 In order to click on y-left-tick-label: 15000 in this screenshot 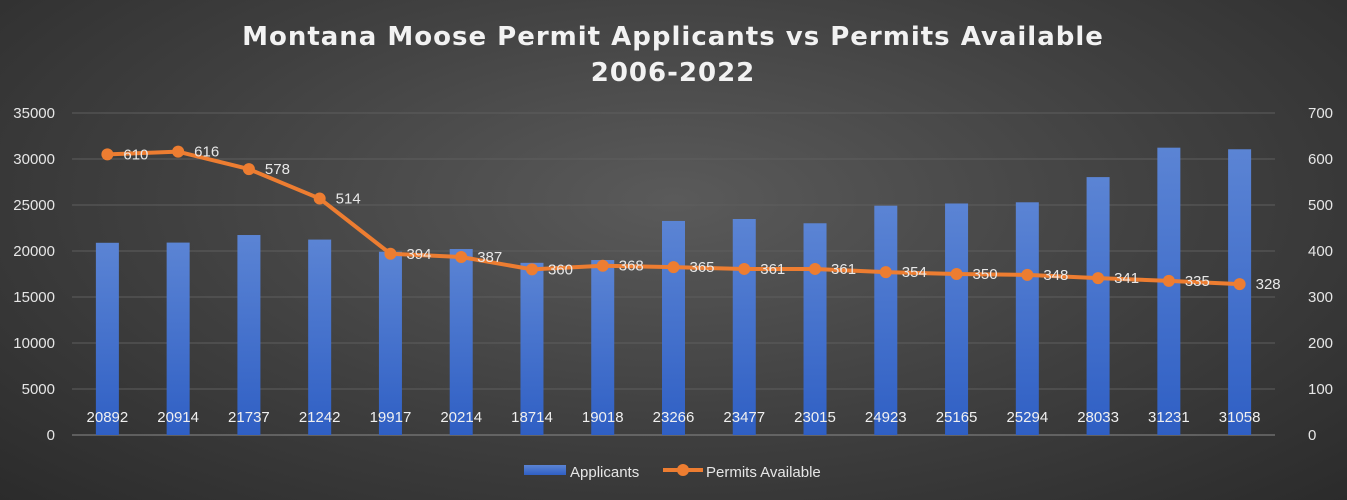, I will do `click(34, 297)`.